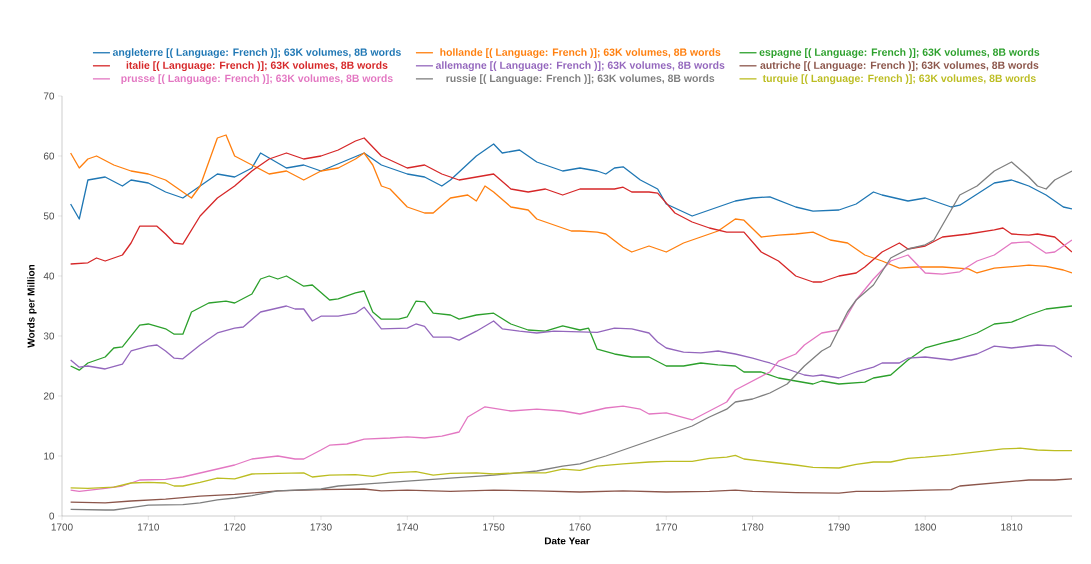  Describe the element at coordinates (257, 79) in the screenshot. I see `legend-label: prusse [( Language: French )]; 63K volumes, 8B words` at that location.